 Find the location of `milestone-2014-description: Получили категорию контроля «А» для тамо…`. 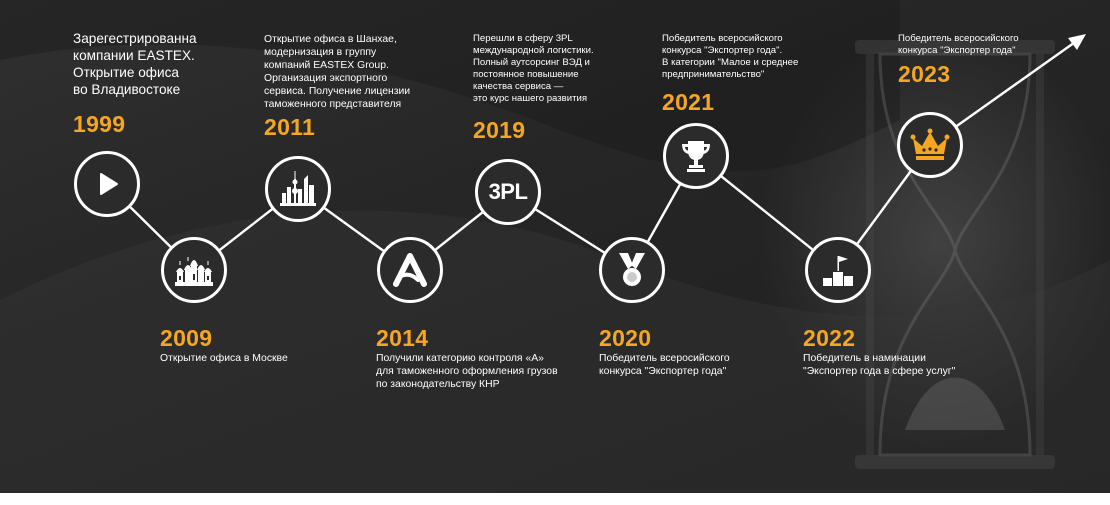

milestone-2014-description: Получили категорию контроля «А» для тамо… is located at coordinates (467, 371).